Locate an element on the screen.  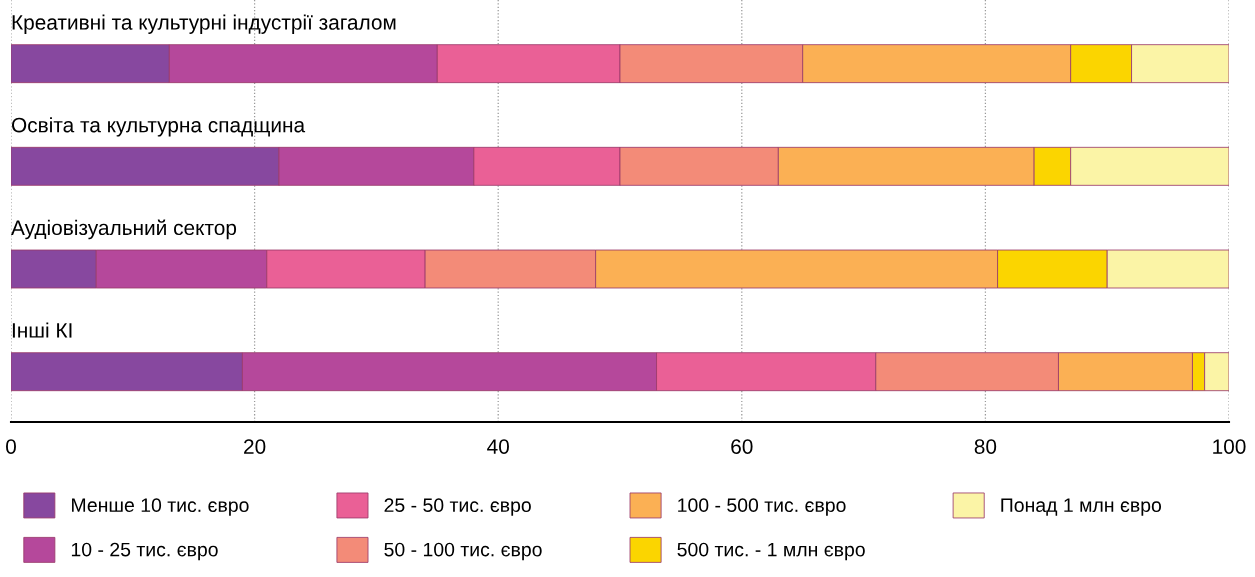
y-tick-label: Освіта та культурна спадщина is located at coordinates (158, 127).